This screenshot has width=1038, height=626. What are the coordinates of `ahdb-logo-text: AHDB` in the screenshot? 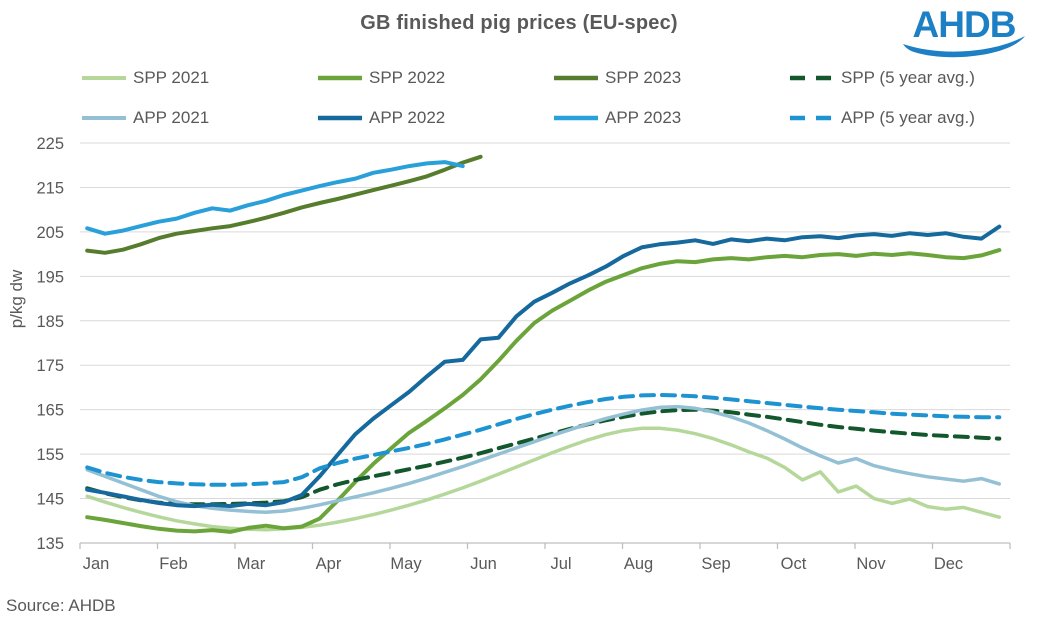 It's located at (964, 24).